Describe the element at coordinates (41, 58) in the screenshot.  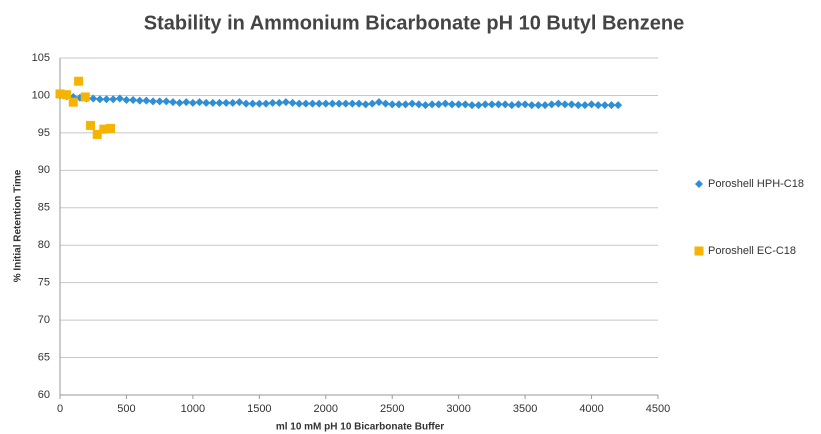
I see `y-tick-label: 105` at that location.